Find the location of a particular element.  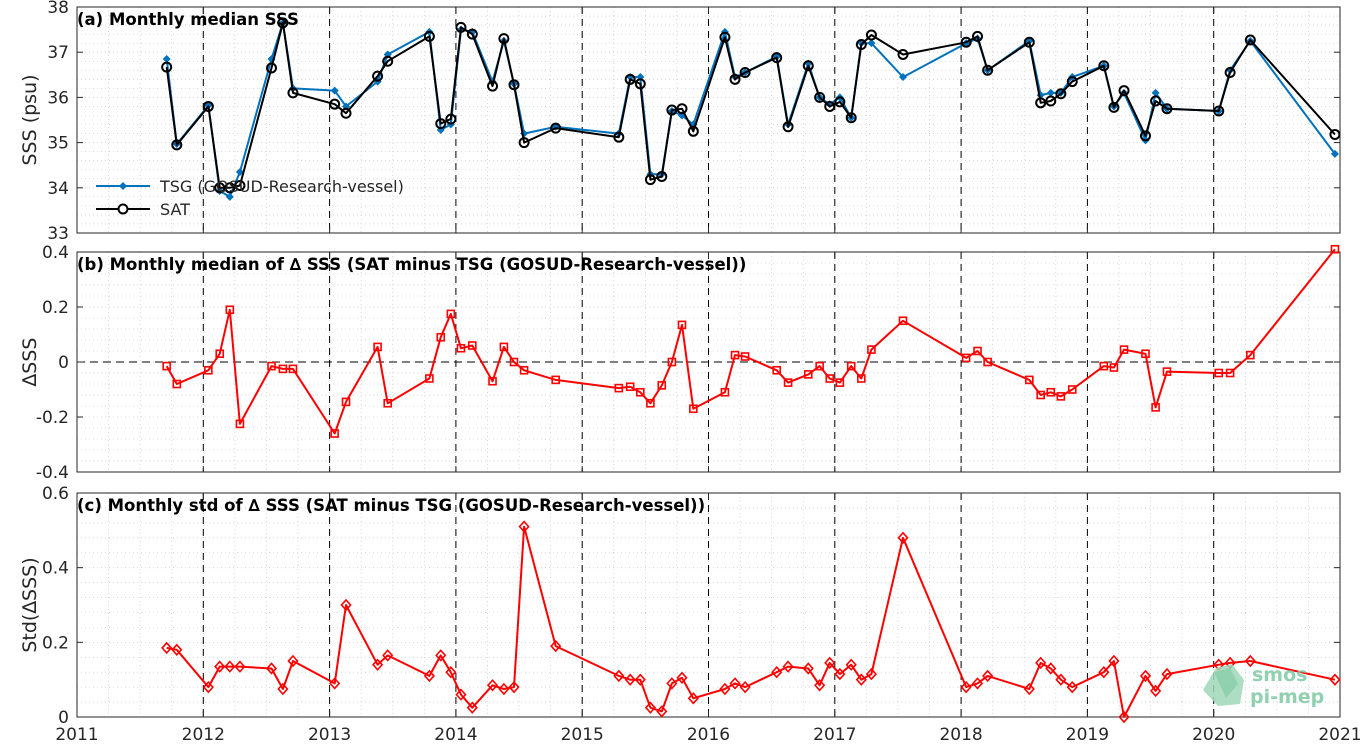

panel-a-title: (a) Monthly median SSS is located at coordinates (188, 19).